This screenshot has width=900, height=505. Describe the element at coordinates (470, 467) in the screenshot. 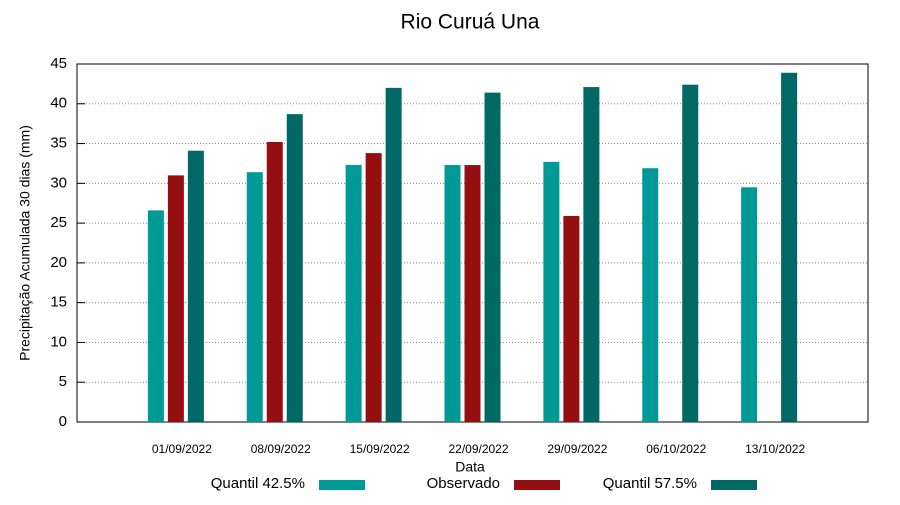

I see `x-axis-label: Data` at that location.